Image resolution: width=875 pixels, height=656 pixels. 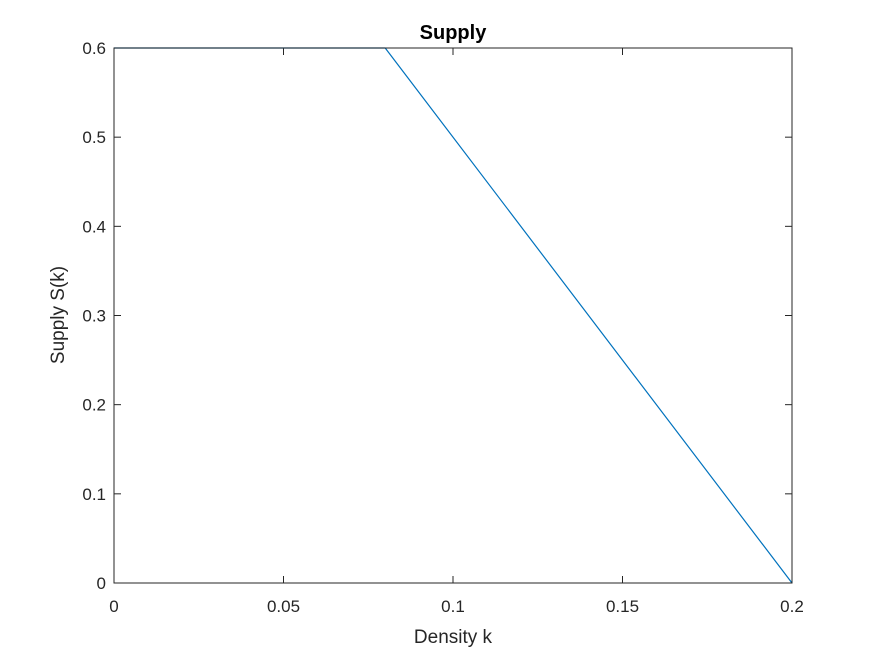 What do you see at coordinates (792, 606) in the screenshot?
I see `x-tick-label: 0.2` at bounding box center [792, 606].